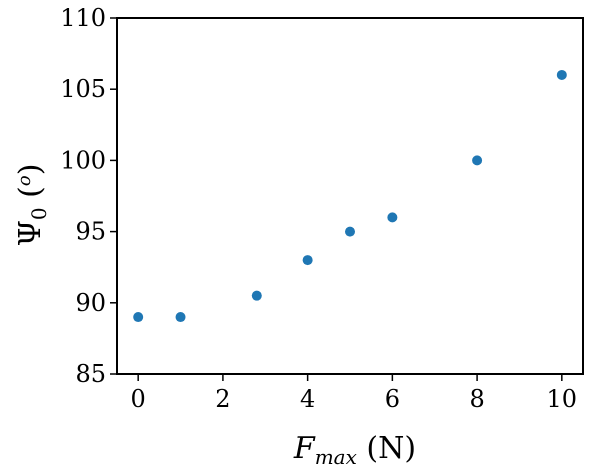  I want to click on y-axis-ticks: 85 90 95 100 105 110, so click(88, 196).